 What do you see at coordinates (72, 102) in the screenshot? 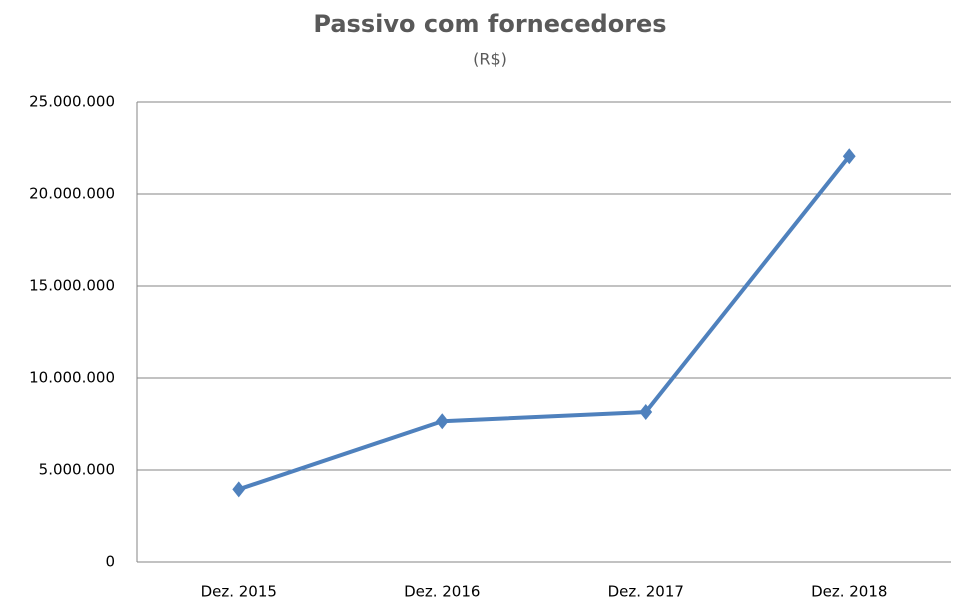
I see `y-tick-label: 25.000.000` at bounding box center [72, 102].